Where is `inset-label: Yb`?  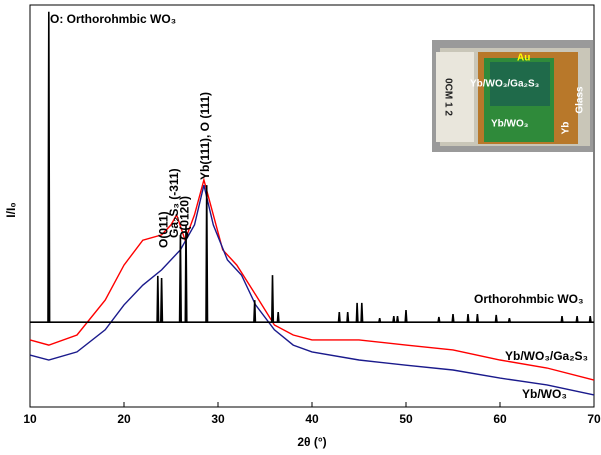
inset-label: Yb is located at coordinates (566, 128).